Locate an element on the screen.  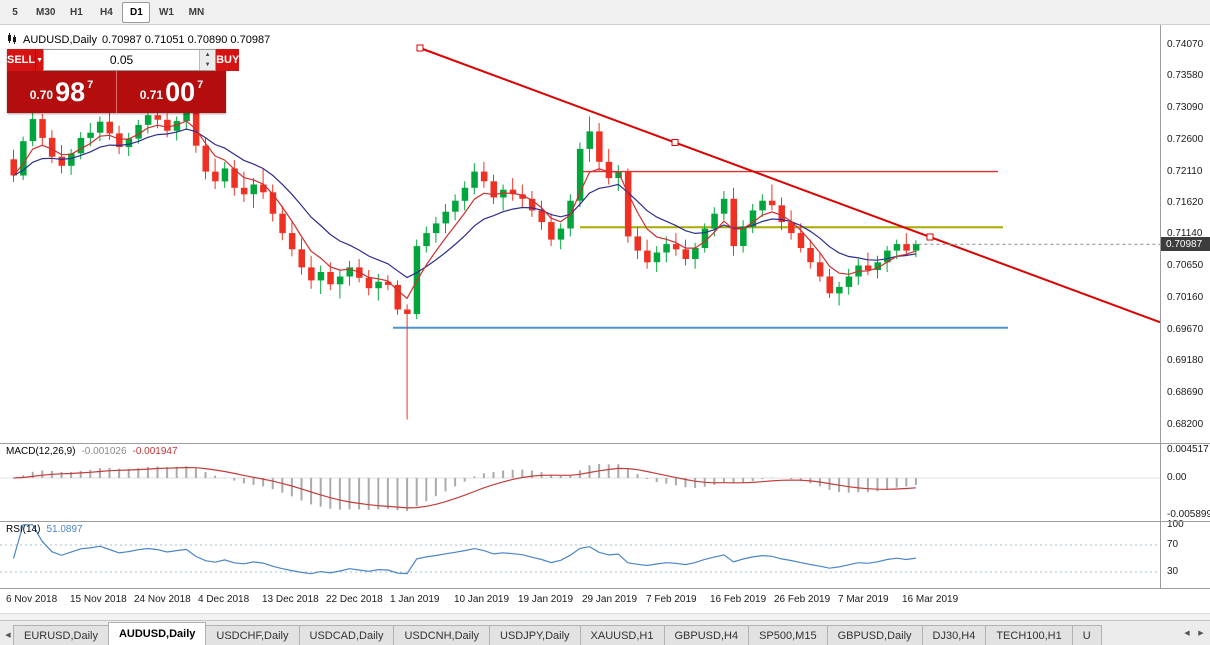
buy-price-prefix: 0.71 is located at coordinates (151, 95).